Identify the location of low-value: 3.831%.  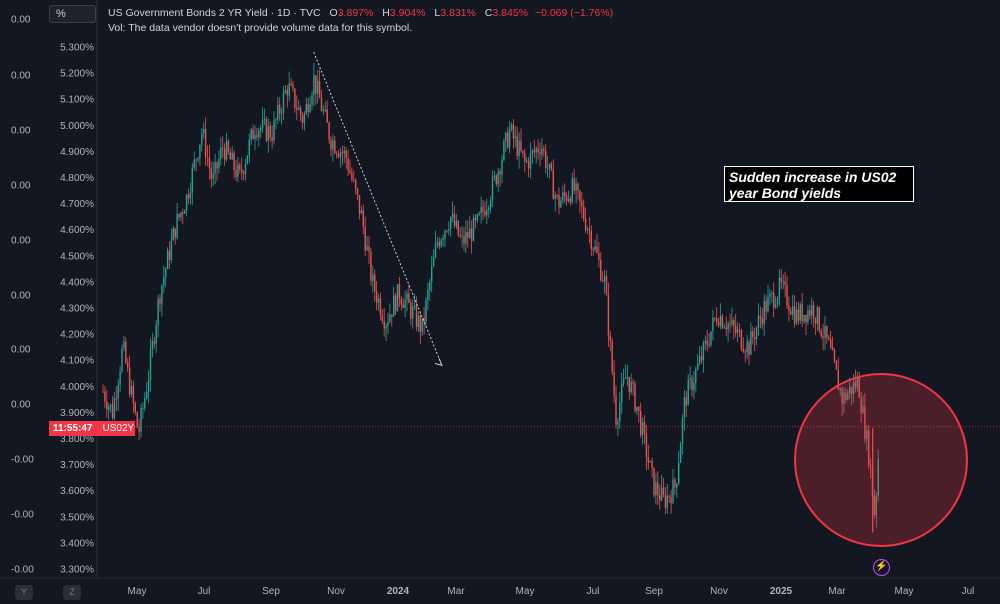
(458, 13).